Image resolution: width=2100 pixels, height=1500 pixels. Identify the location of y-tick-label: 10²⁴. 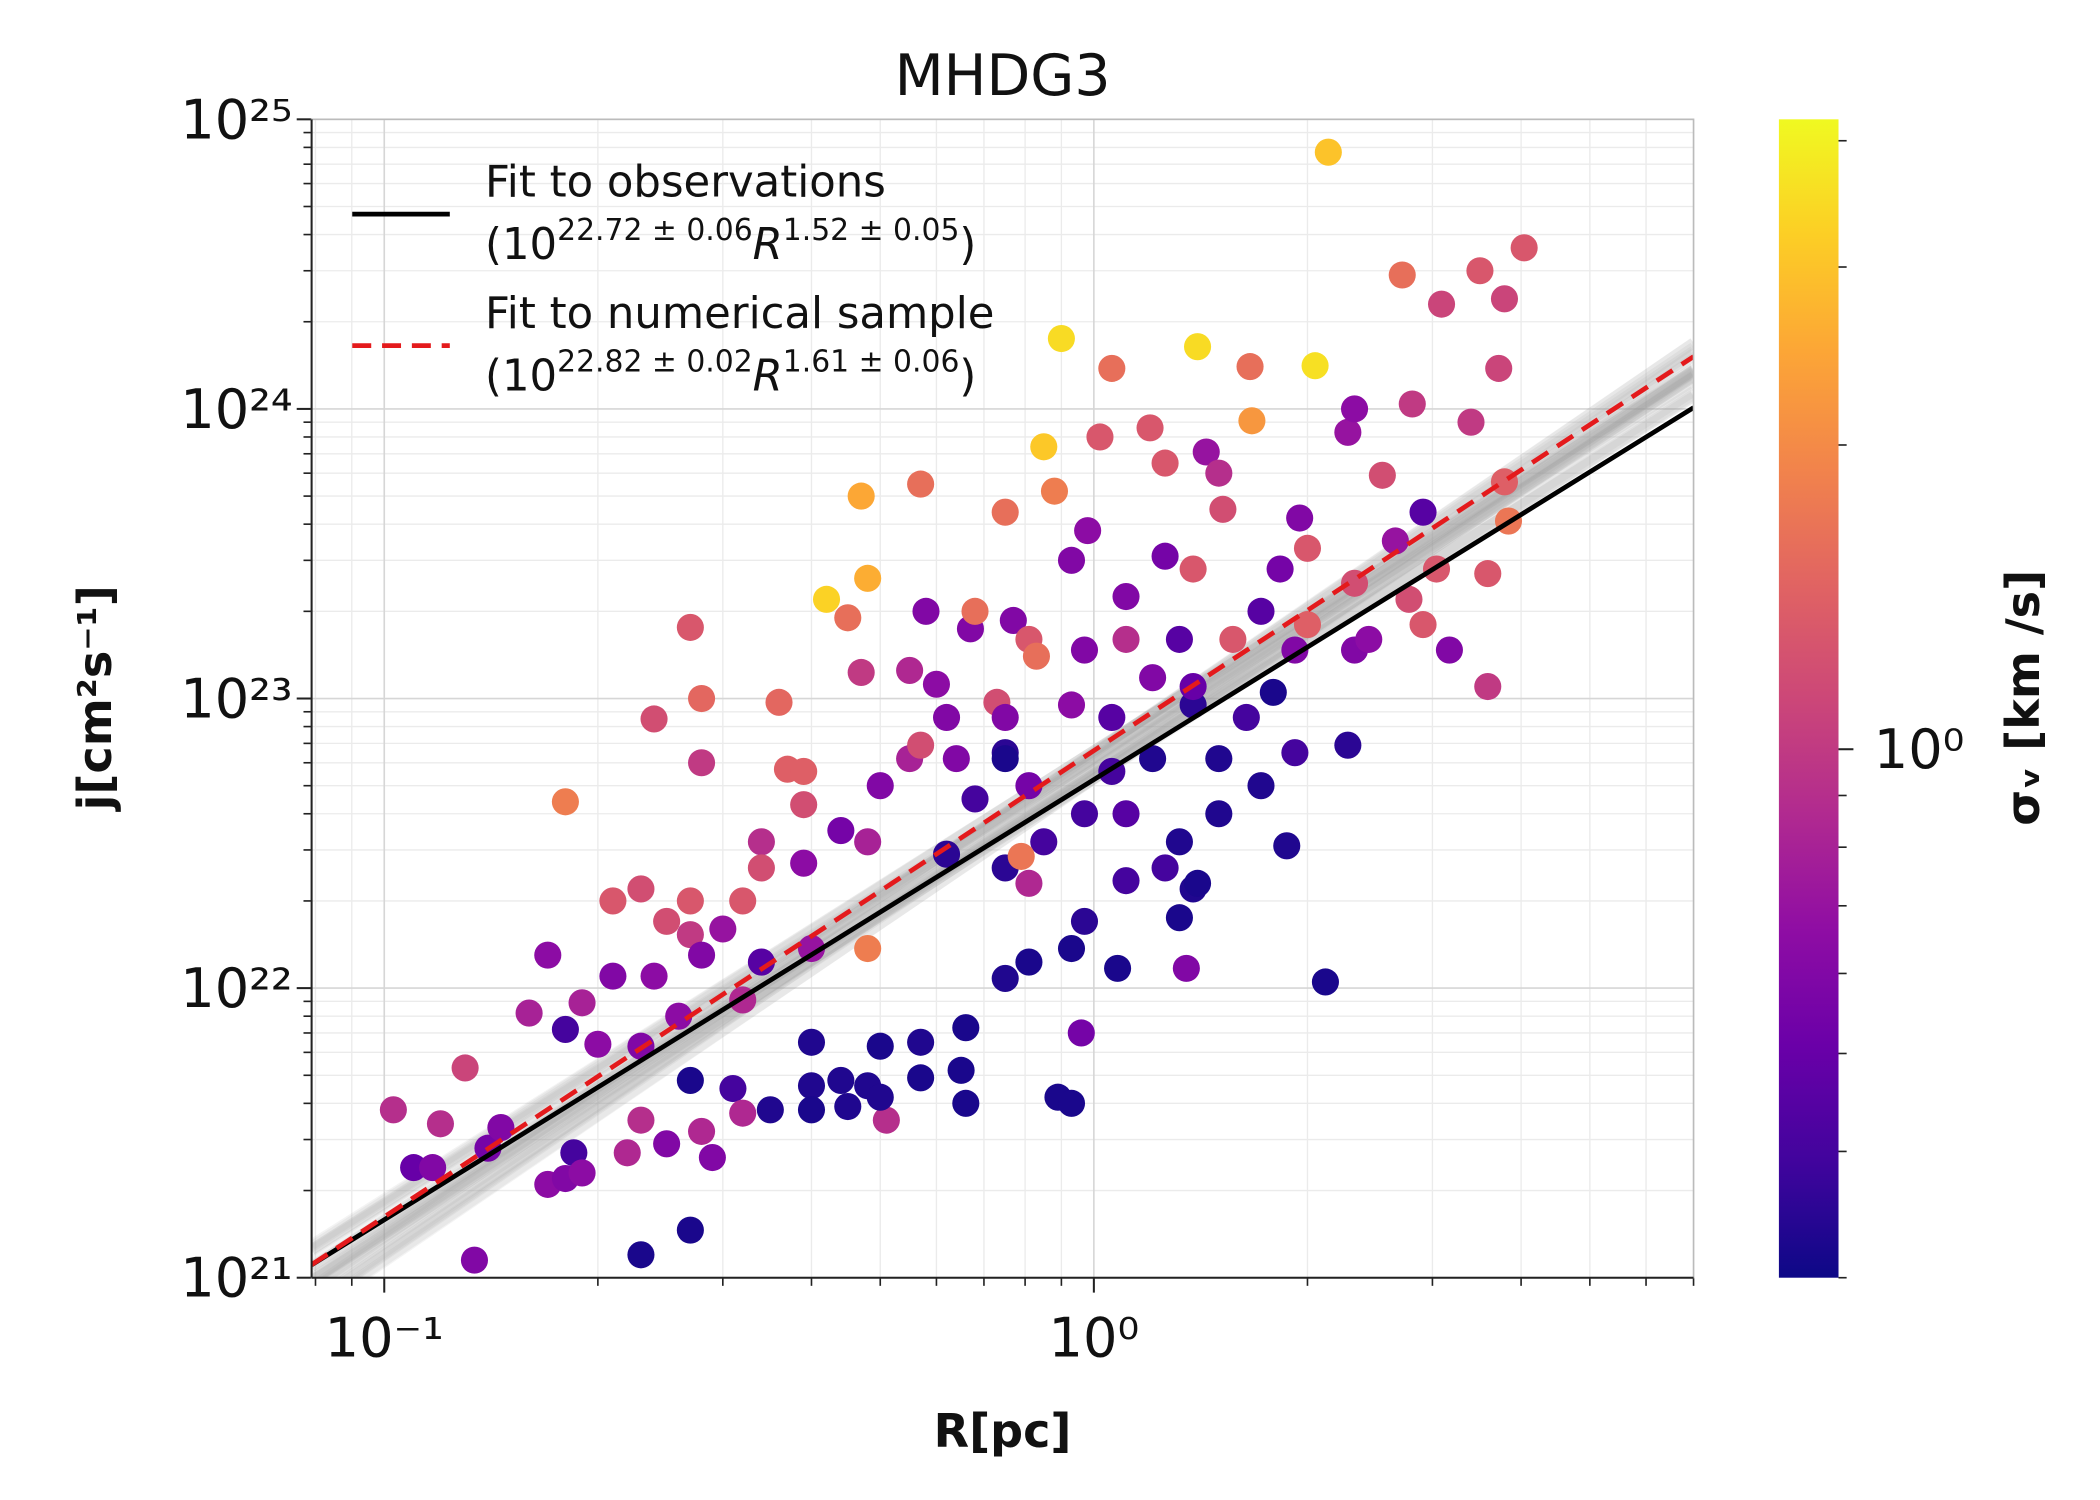
(236, 409).